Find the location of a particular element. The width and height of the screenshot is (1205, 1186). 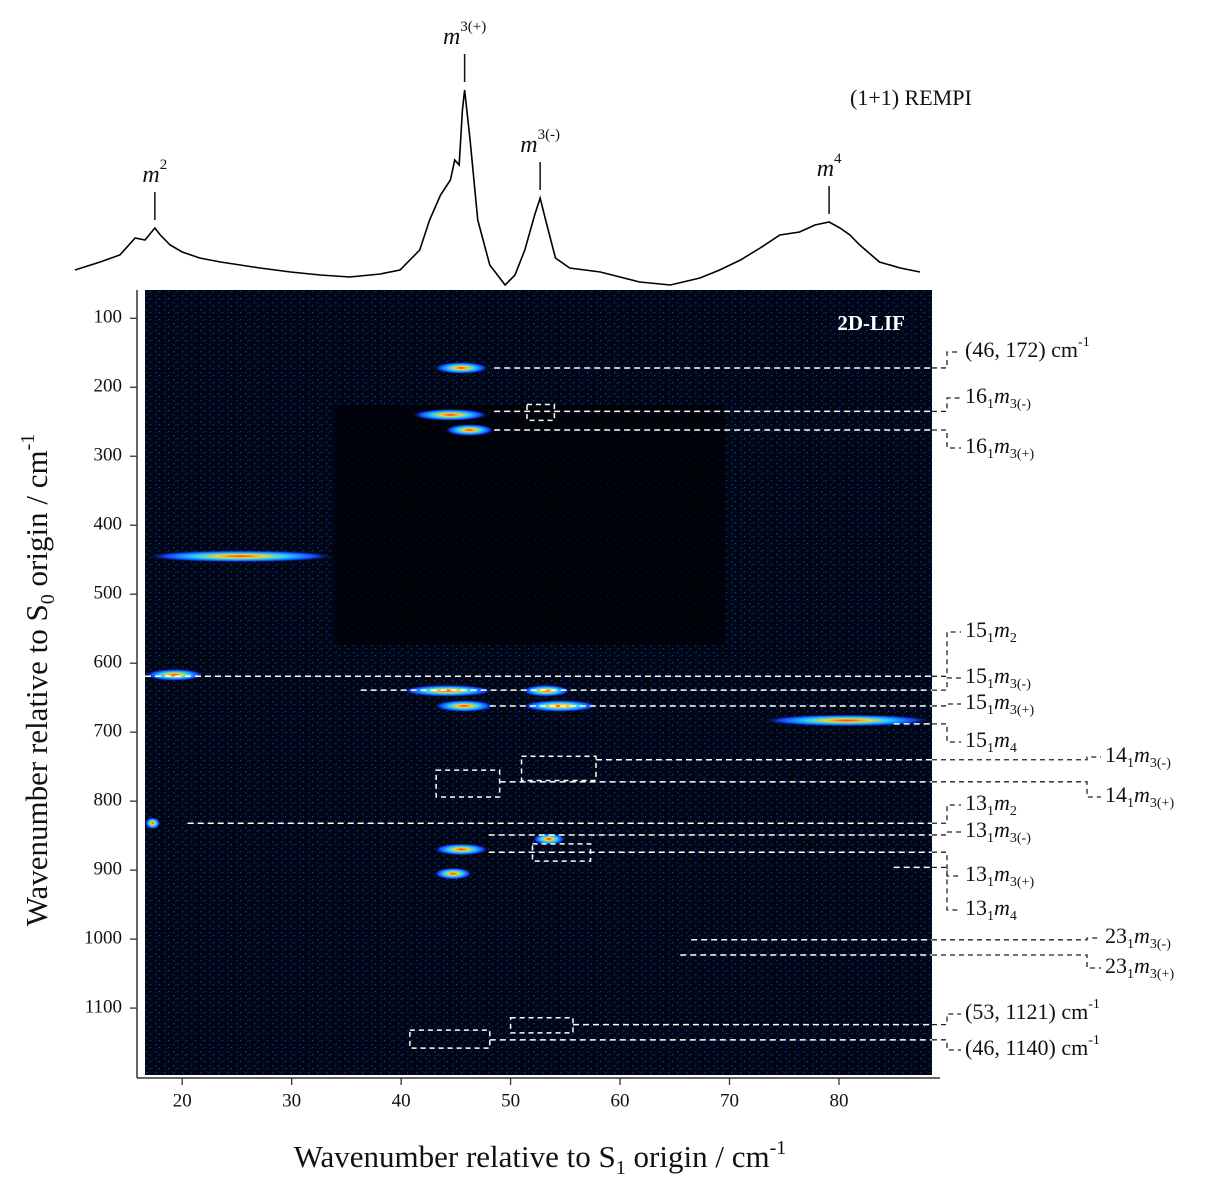

rempi-trace is located at coordinates (497, 188).